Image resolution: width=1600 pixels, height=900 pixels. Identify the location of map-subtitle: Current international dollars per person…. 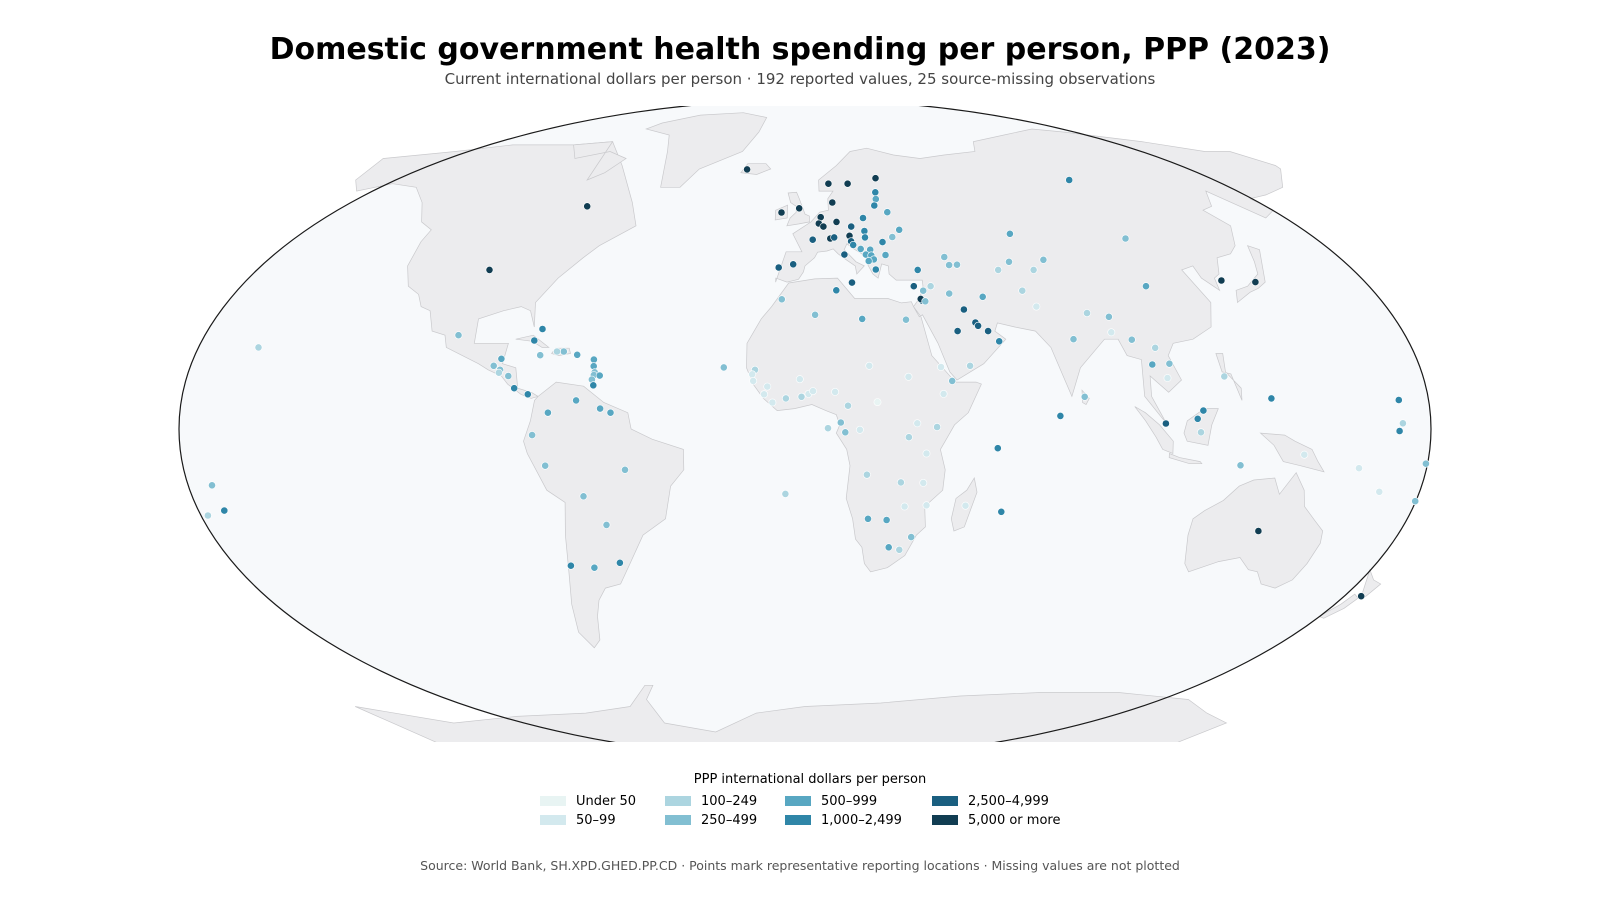
(800, 79).